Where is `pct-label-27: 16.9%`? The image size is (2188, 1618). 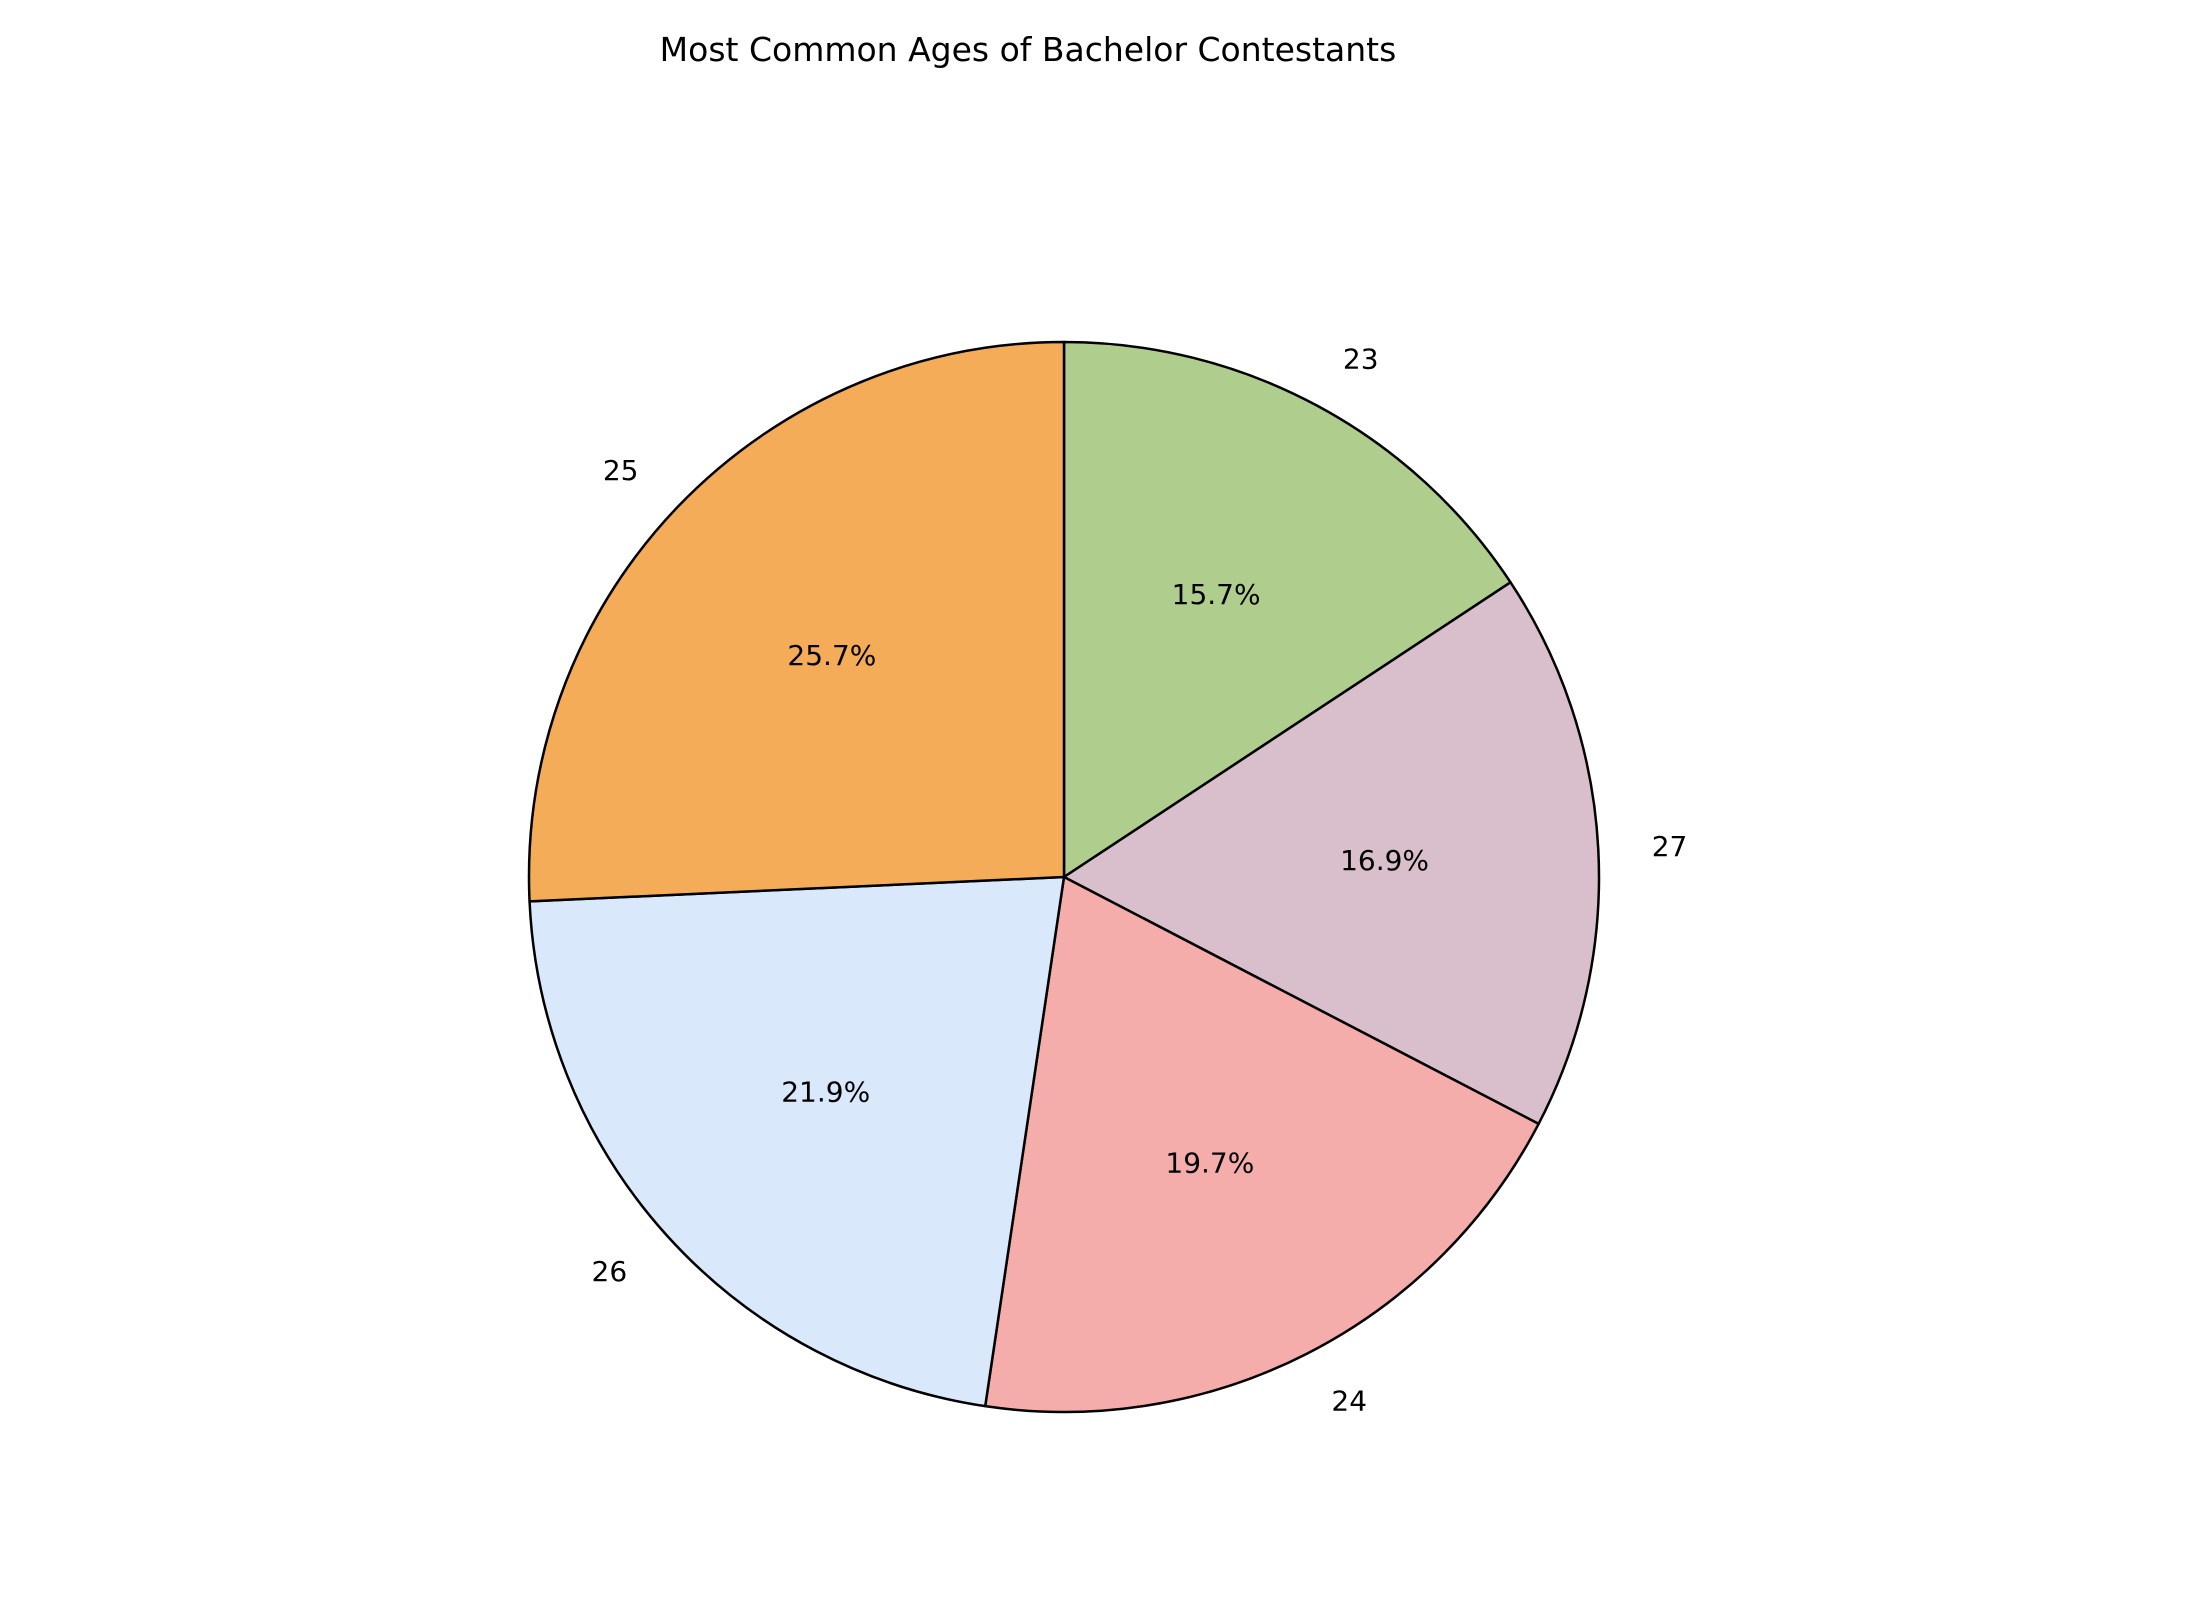
pct-label-27: 16.9% is located at coordinates (1384, 860).